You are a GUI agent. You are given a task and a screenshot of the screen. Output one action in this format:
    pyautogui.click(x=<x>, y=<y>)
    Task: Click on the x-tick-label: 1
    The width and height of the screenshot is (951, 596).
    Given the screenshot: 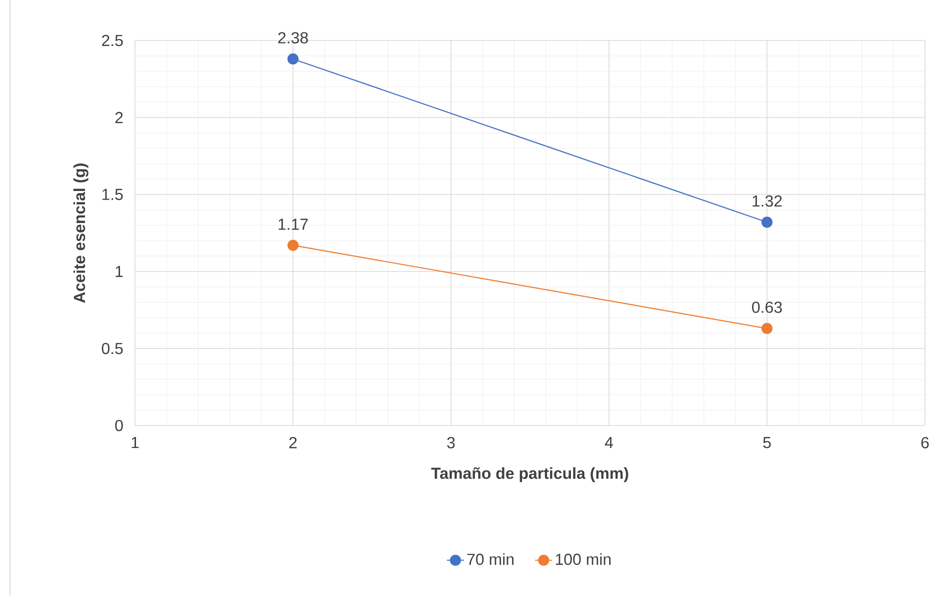 What is the action you would take?
    pyautogui.click(x=135, y=442)
    